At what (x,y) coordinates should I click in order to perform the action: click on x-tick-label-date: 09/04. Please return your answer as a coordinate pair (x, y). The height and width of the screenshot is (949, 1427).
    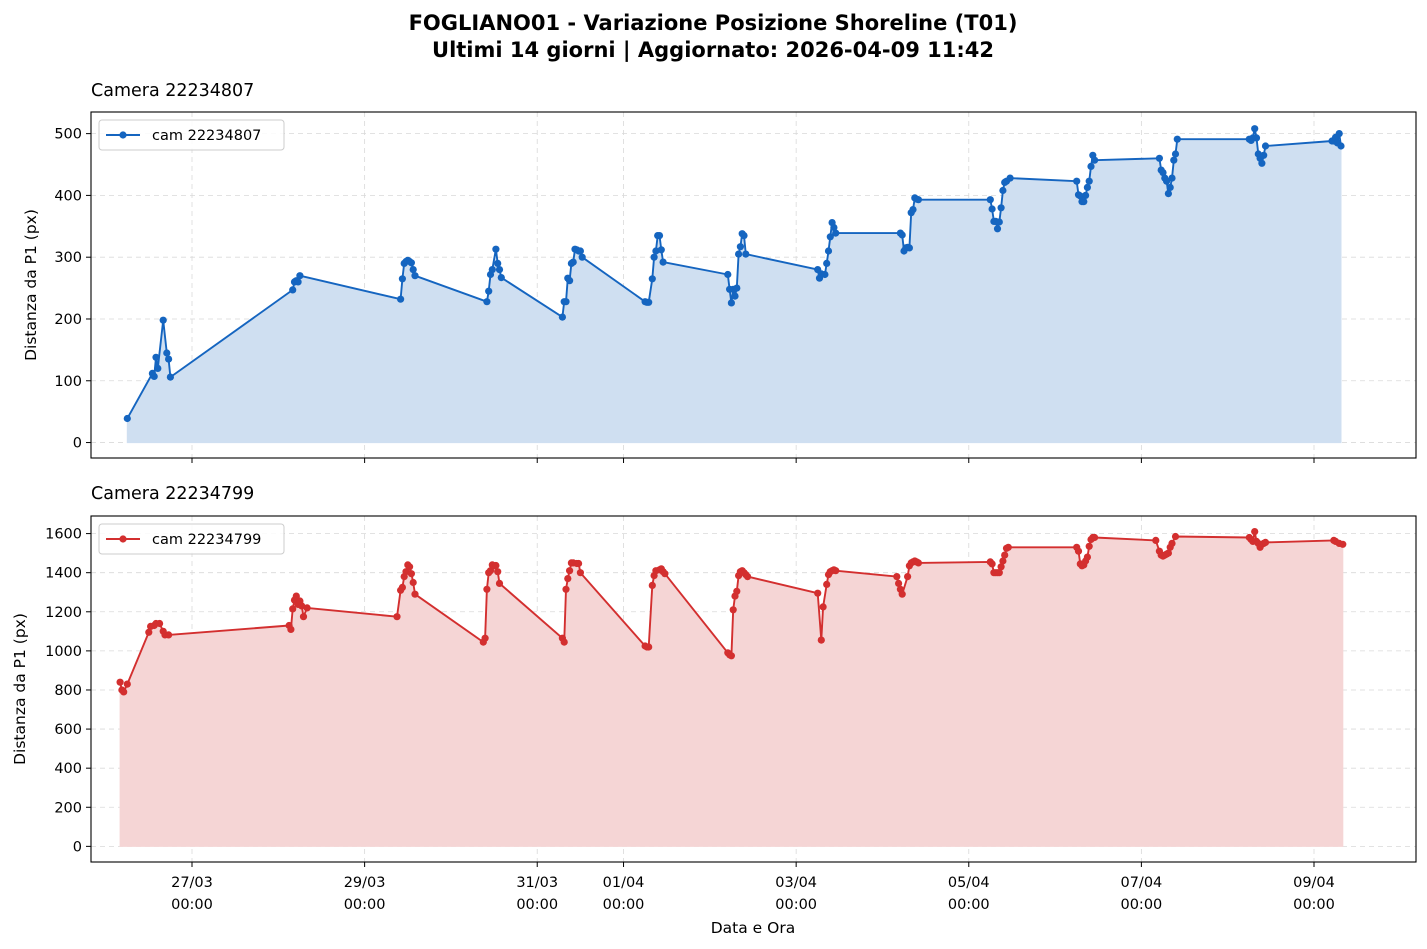
    Looking at the image, I should click on (1314, 883).